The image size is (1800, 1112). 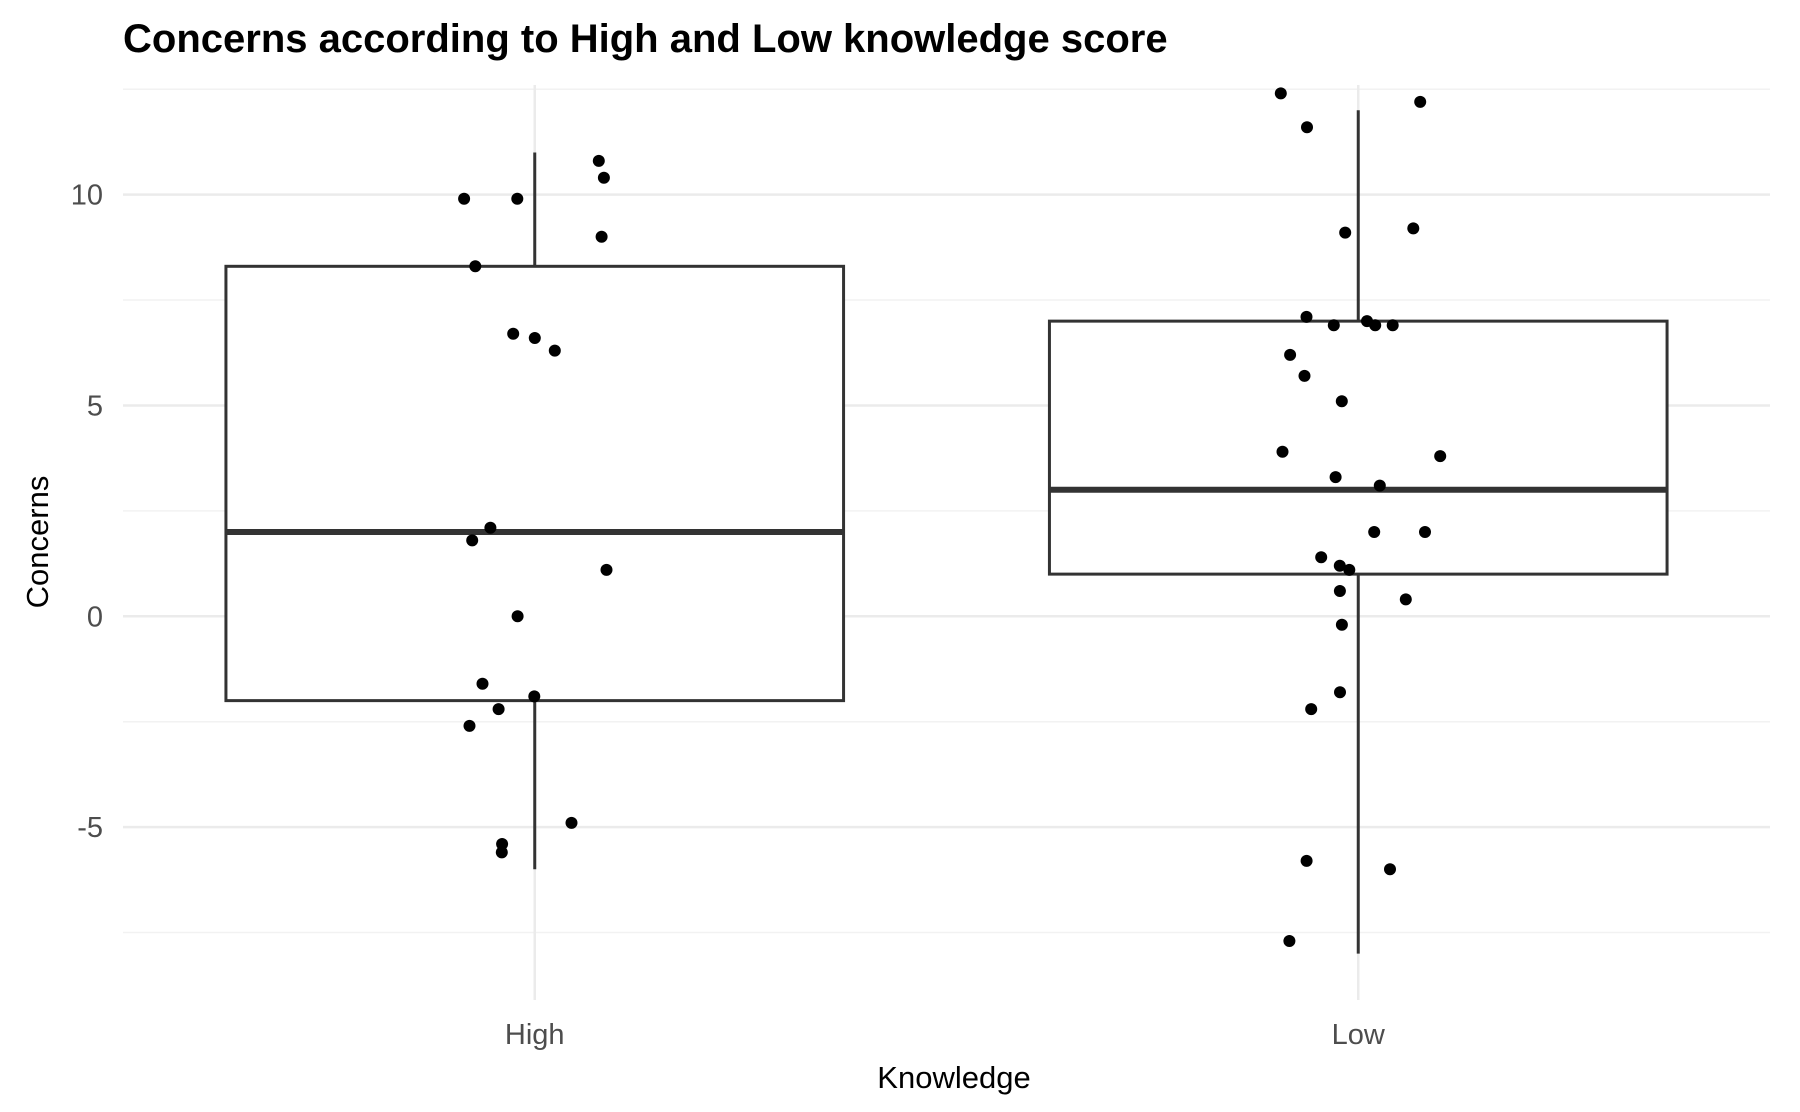 What do you see at coordinates (1359, 1035) in the screenshot?
I see `x-tick-label: Low` at bounding box center [1359, 1035].